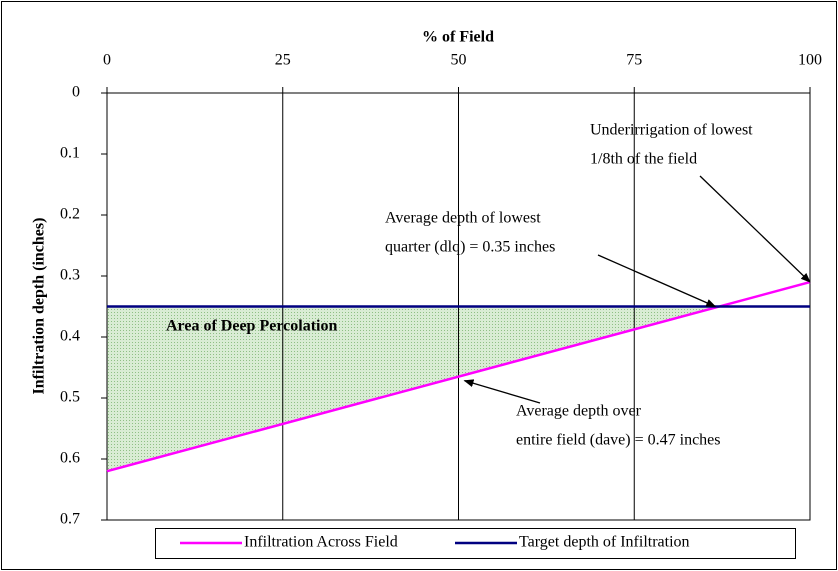 The image size is (838, 571). I want to click on y-tick-label: 0.5, so click(70, 397).